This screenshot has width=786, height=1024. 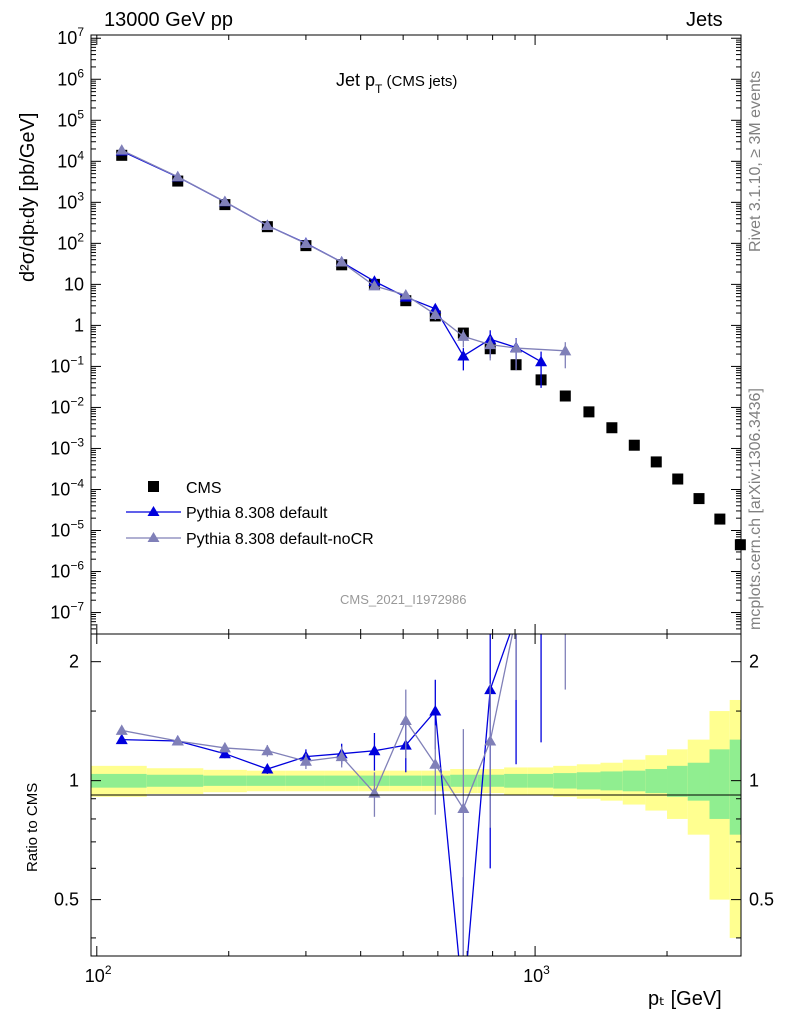 What do you see at coordinates (257, 513) in the screenshot?
I see `legend-label-default: Pythia 8.308 default` at bounding box center [257, 513].